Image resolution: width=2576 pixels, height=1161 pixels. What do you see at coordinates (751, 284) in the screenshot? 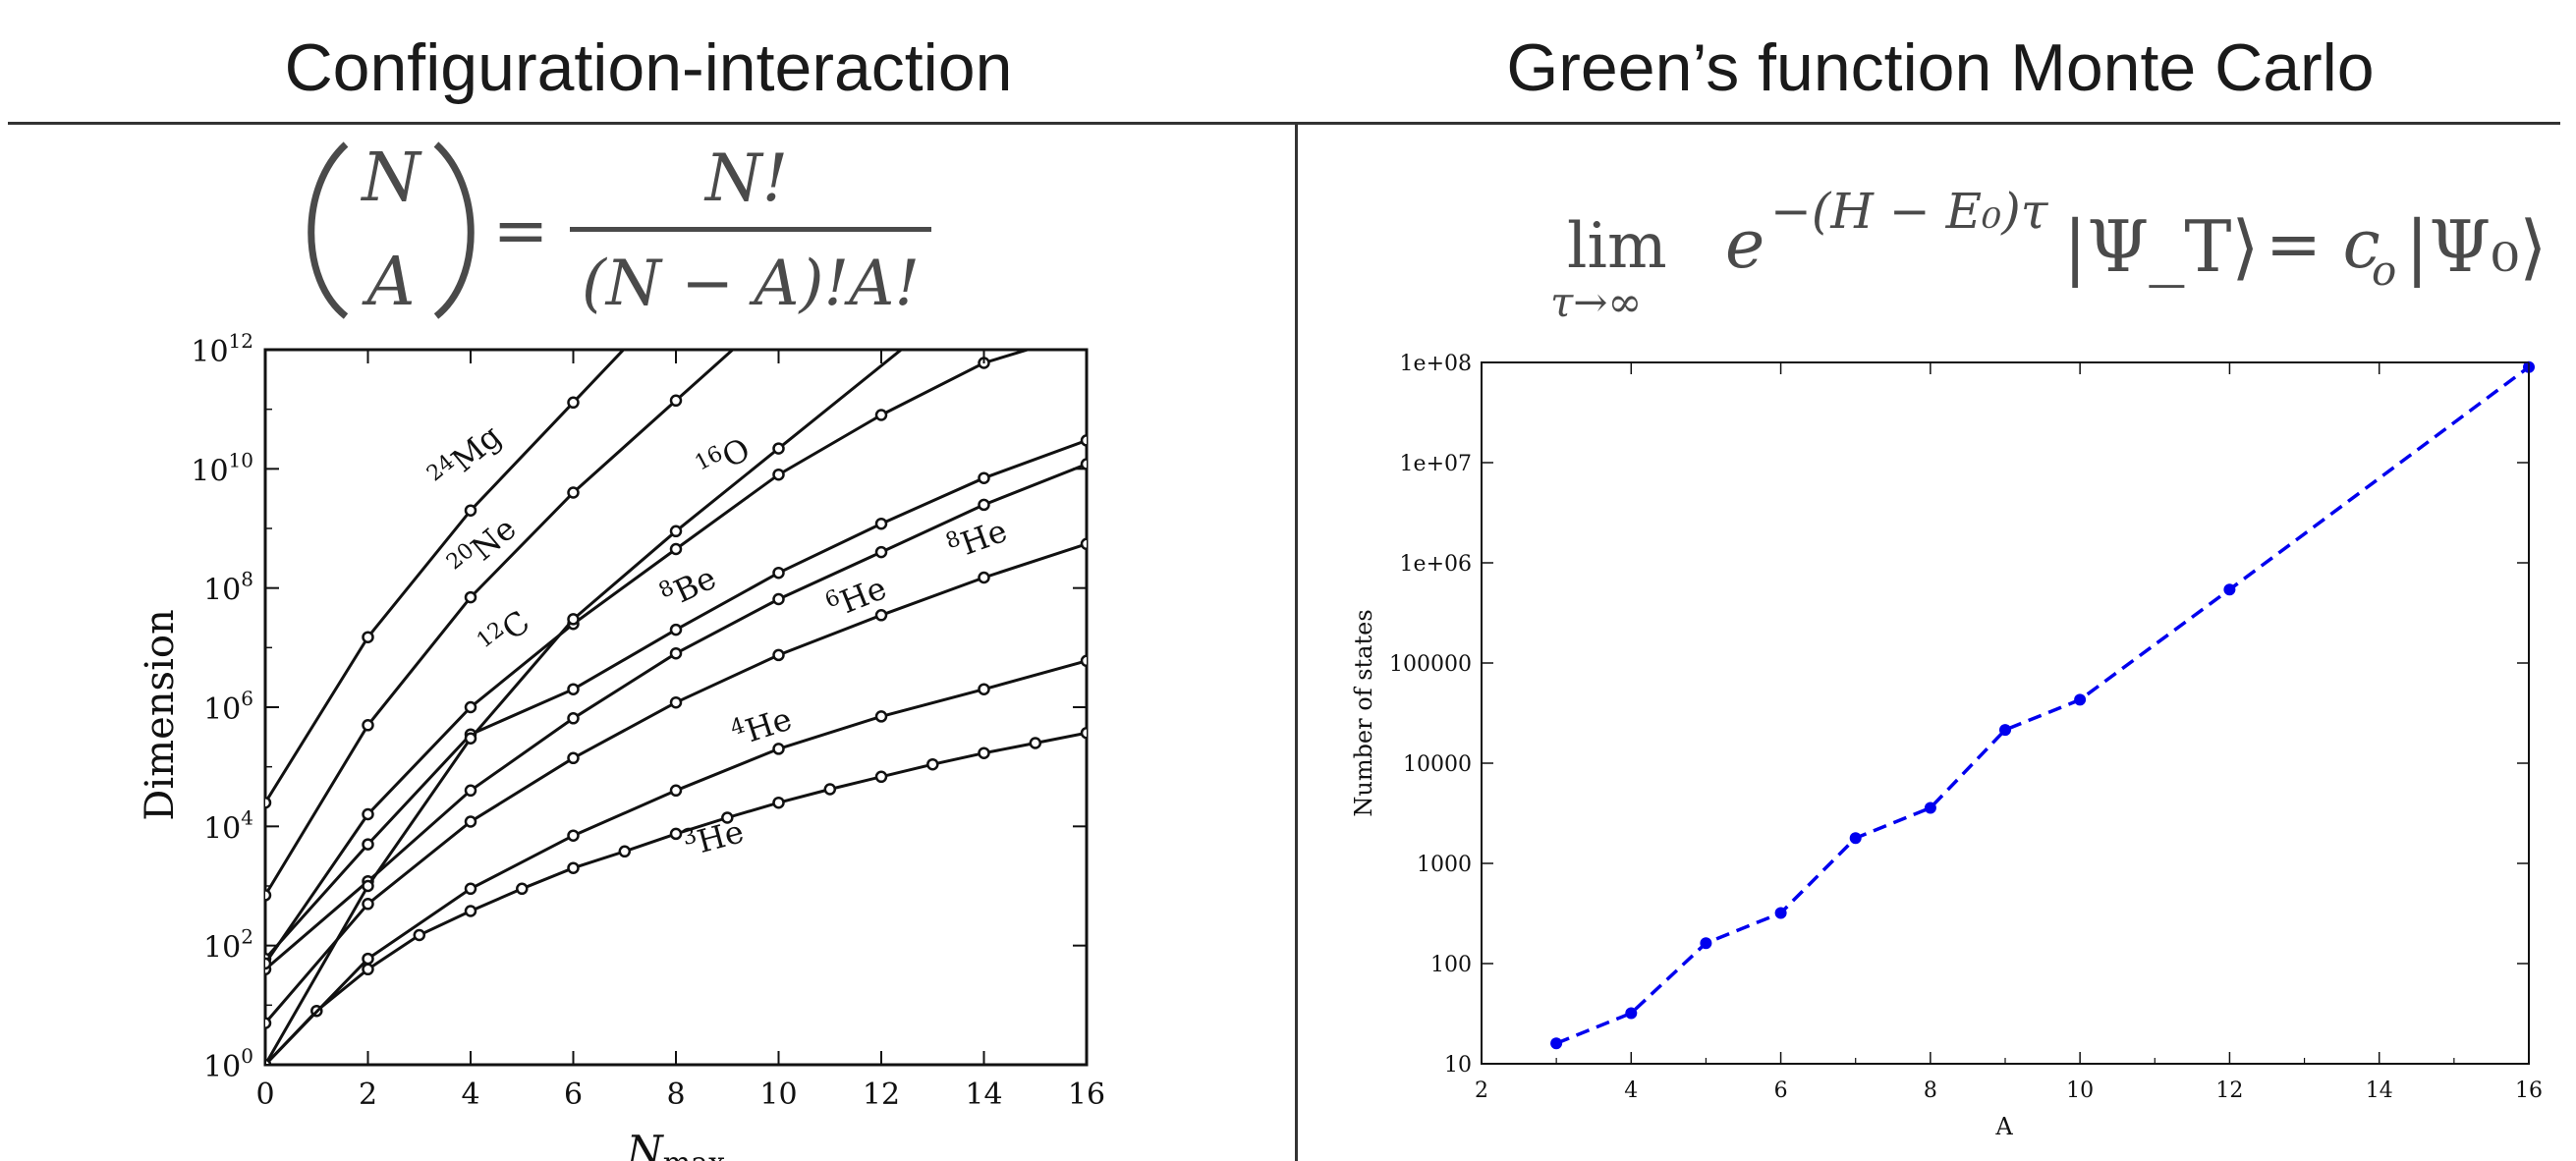
I see `binomial-denominator: (N − A)!A!` at bounding box center [751, 284].